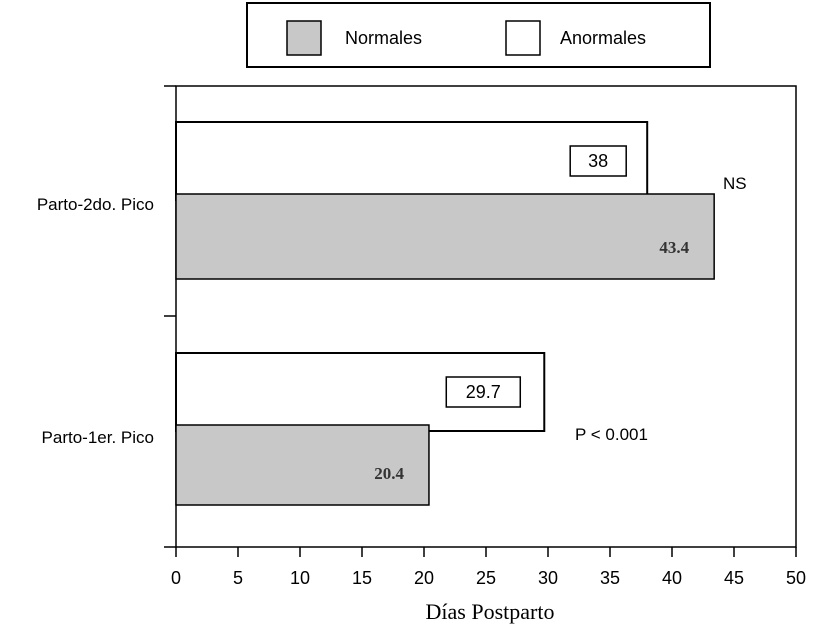 The height and width of the screenshot is (631, 813). What do you see at coordinates (548, 578) in the screenshot?
I see `x-tick-label: 30` at bounding box center [548, 578].